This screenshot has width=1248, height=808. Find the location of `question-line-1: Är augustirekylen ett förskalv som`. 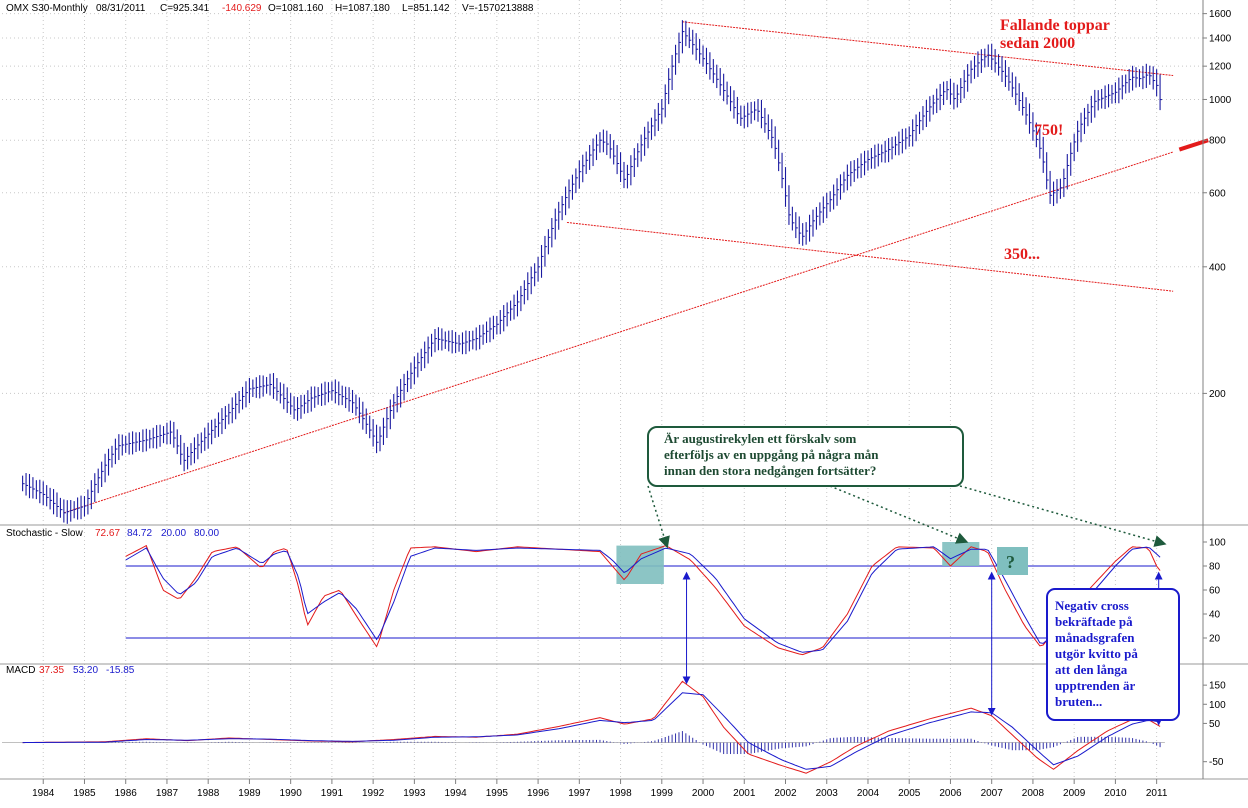

question-line-1: Är augustirekylen ett förskalv som is located at coordinates (760, 438).